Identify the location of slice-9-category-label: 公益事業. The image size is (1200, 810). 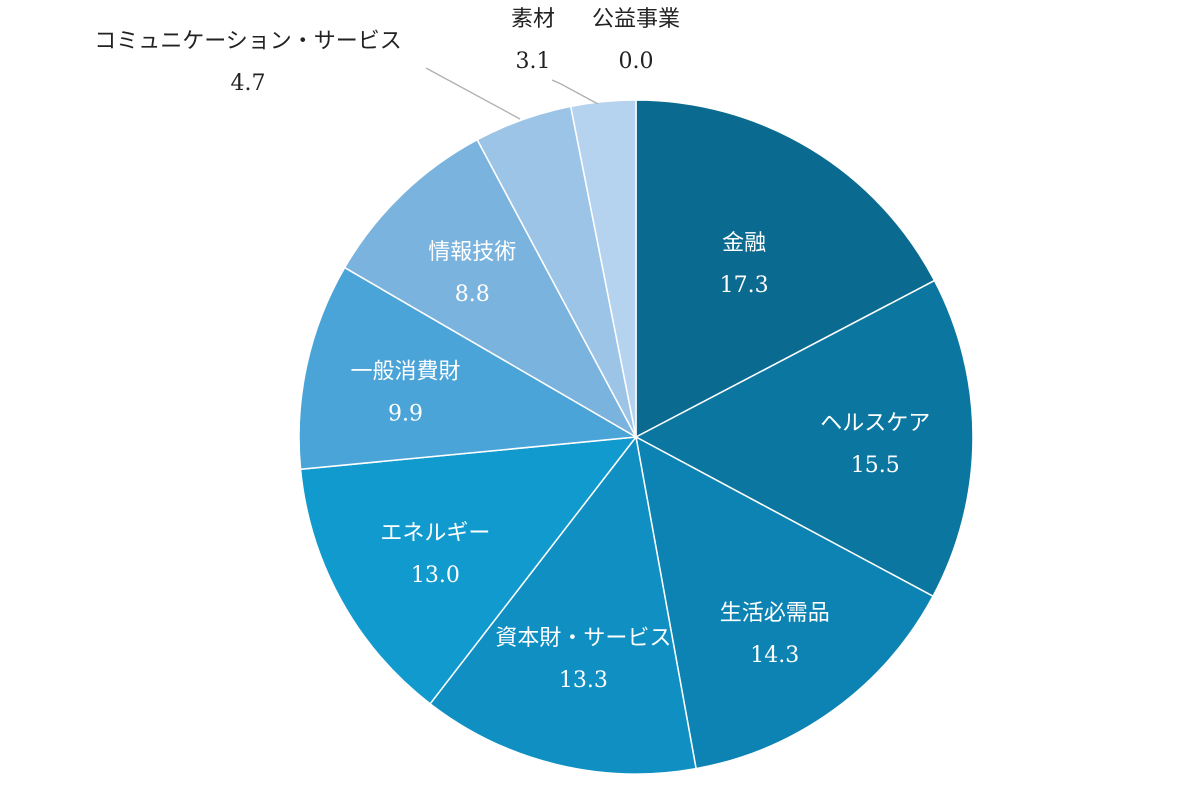
(636, 19).